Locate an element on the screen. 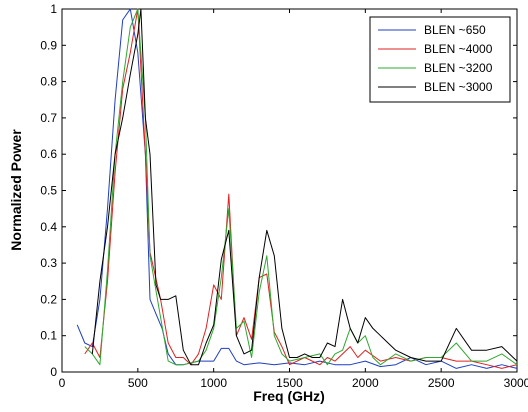  y-tick-label: 0.9 is located at coordinates (48, 45).